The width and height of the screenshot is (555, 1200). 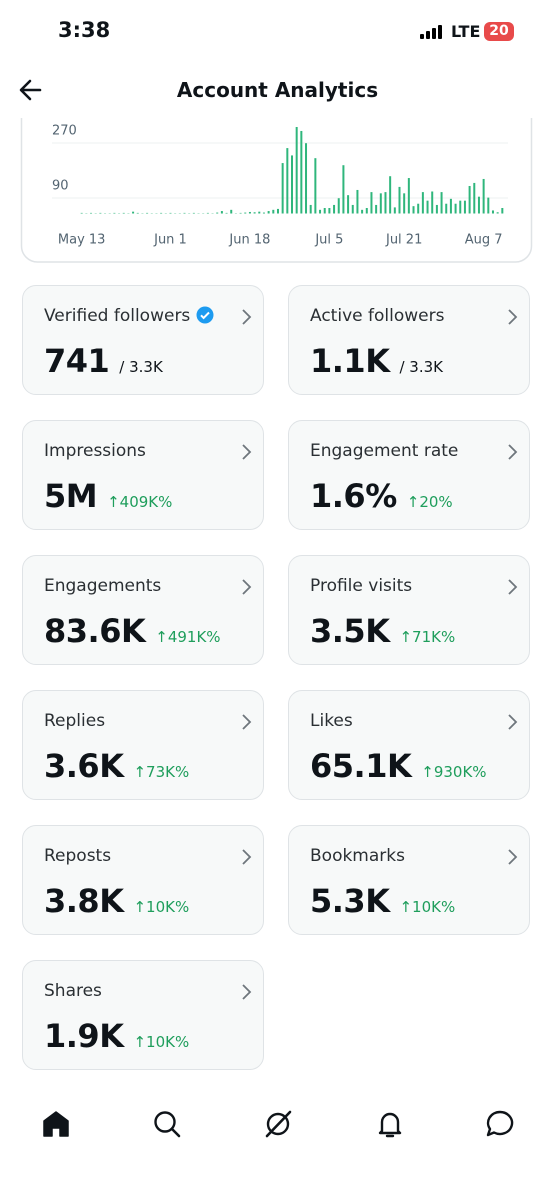 I want to click on card-label: Engagement rate, so click(x=384, y=451).